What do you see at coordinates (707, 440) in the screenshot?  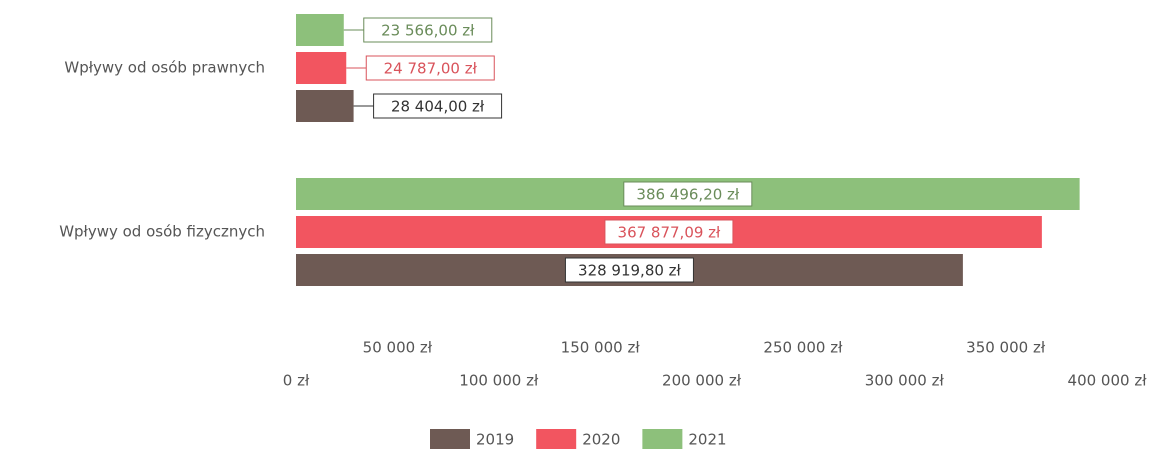 I see `legend-label: 2021` at bounding box center [707, 440].